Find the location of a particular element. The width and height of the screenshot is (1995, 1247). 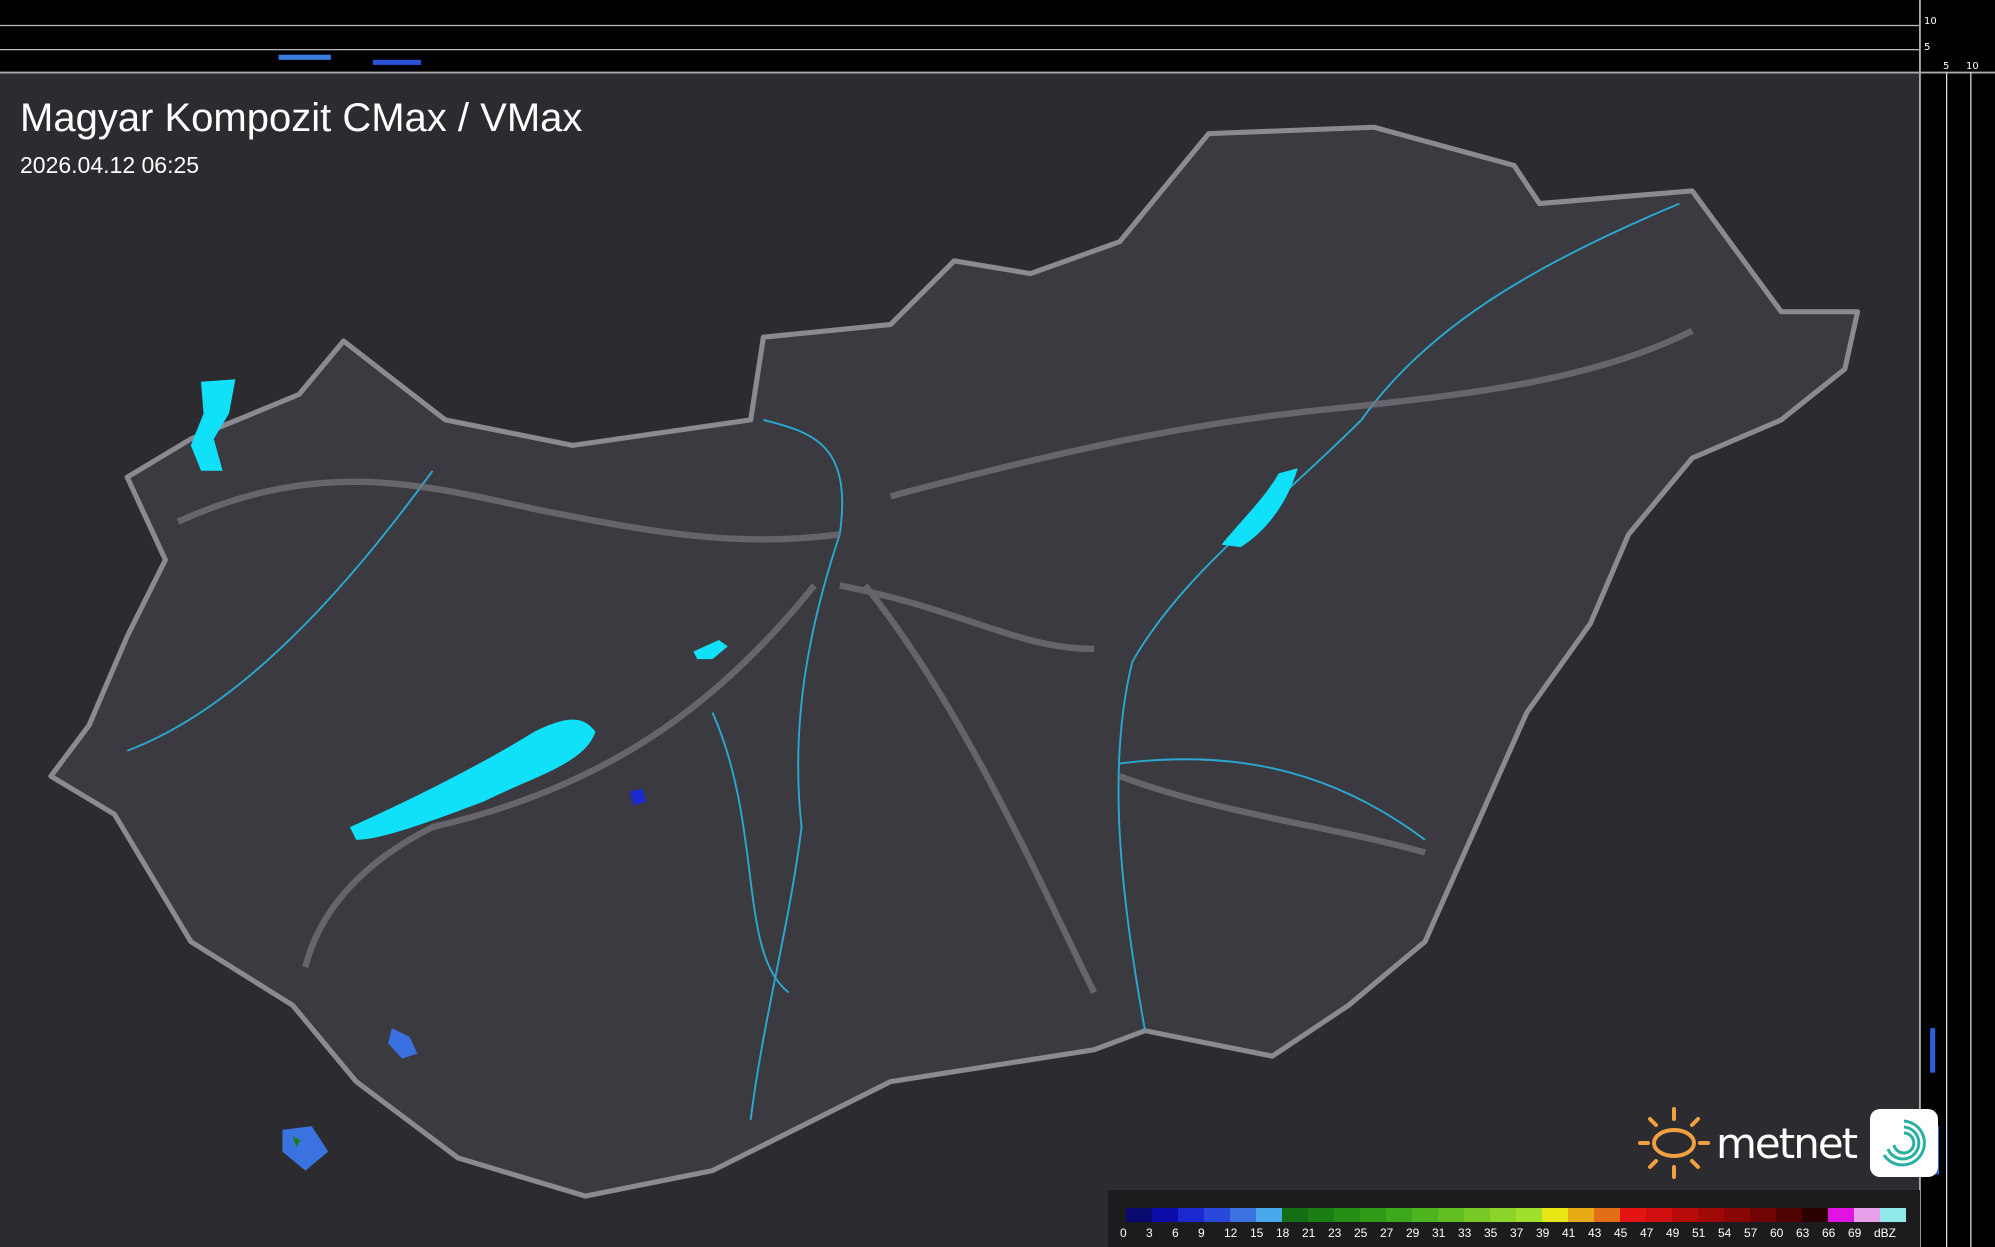

river-raba is located at coordinates (280, 611).